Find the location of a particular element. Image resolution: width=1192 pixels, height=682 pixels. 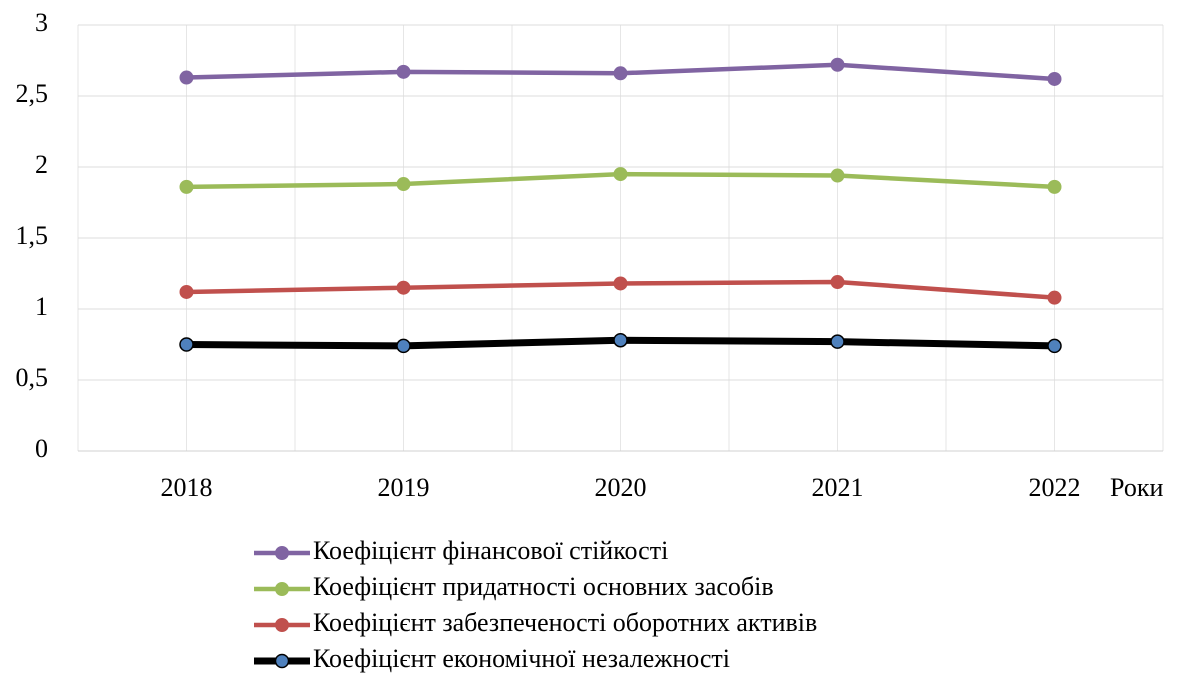

x-tick-label: 2022 is located at coordinates (1055, 487).